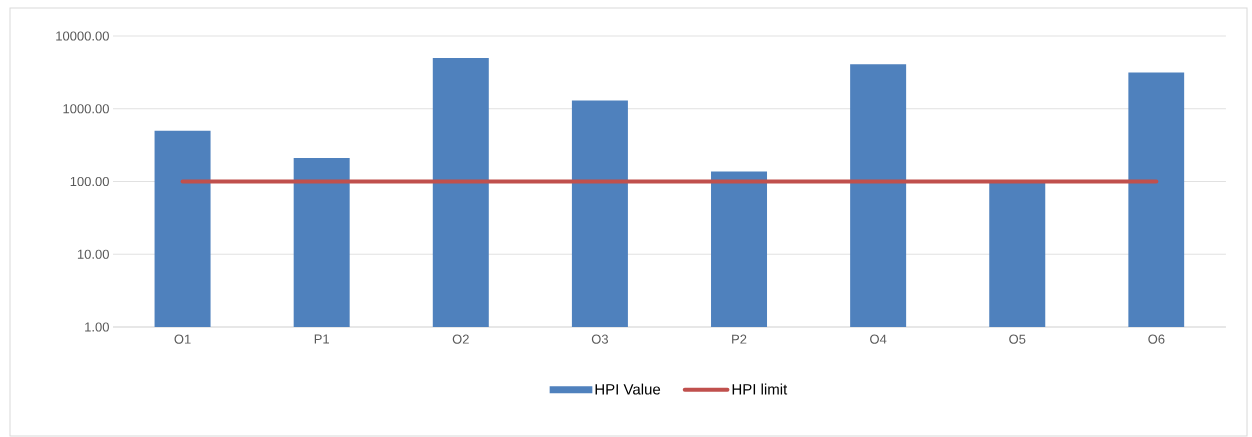 The width and height of the screenshot is (1252, 437). Describe the element at coordinates (82, 36) in the screenshot. I see `y-tick-label: 10000.00` at that location.